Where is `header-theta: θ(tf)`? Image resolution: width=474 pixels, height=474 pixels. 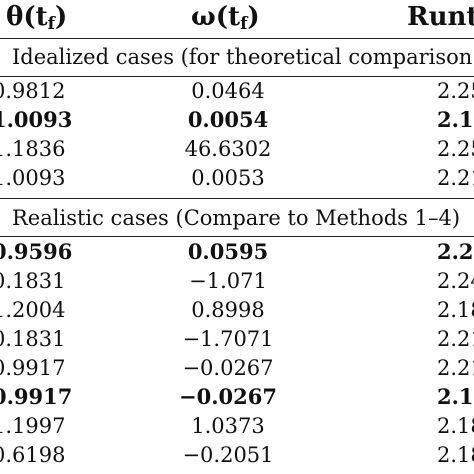
header-theta: θ(tf) is located at coordinates (37, 18).